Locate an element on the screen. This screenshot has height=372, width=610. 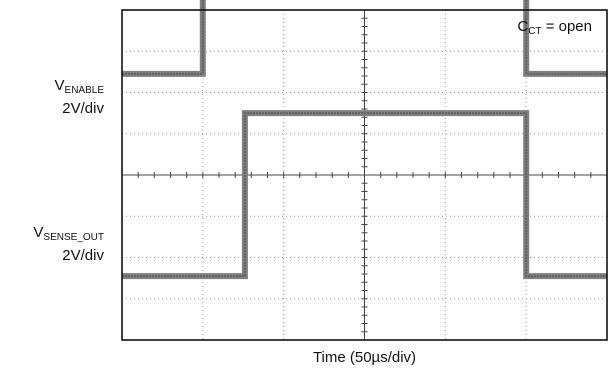
channel-scale-v-enable: 2V/div is located at coordinates (83, 108).